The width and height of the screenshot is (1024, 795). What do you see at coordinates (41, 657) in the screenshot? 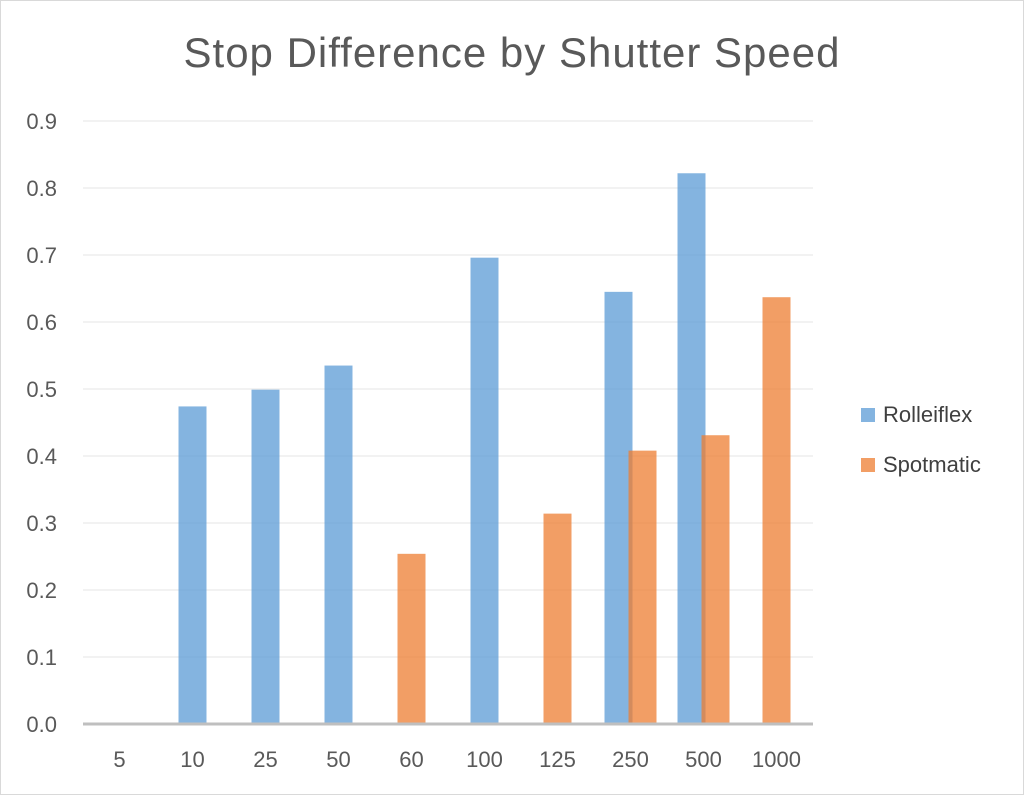
I see `y-tick-label: 0.1` at bounding box center [41, 657].